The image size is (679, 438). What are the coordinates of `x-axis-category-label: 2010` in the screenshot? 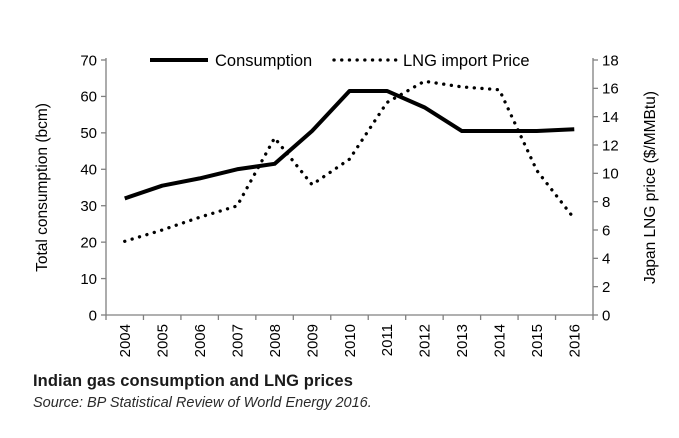 It's located at (350, 340).